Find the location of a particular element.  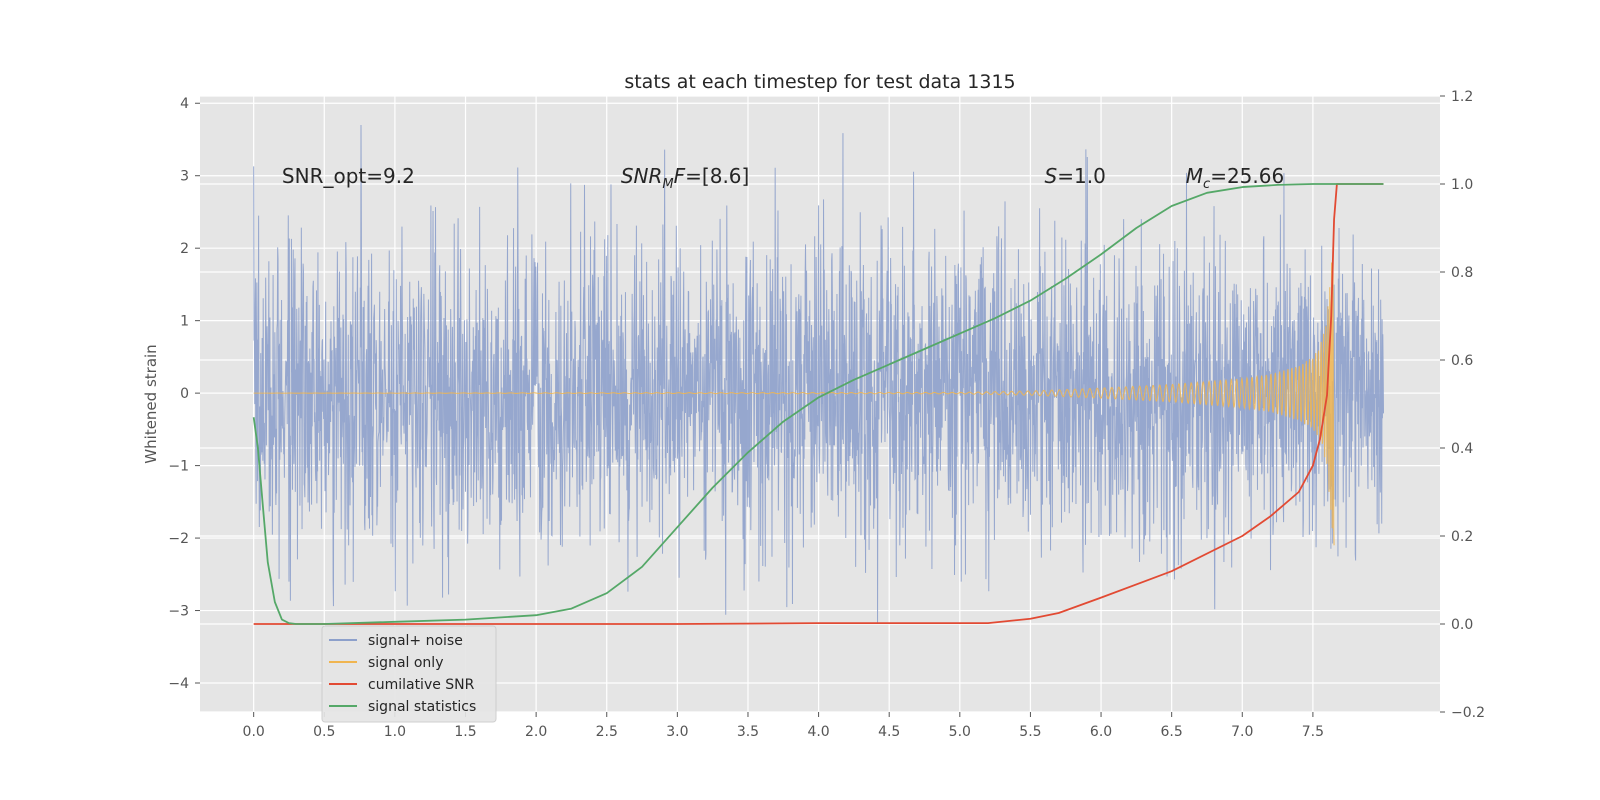

x-tick-label: 6.5 is located at coordinates (1172, 732).